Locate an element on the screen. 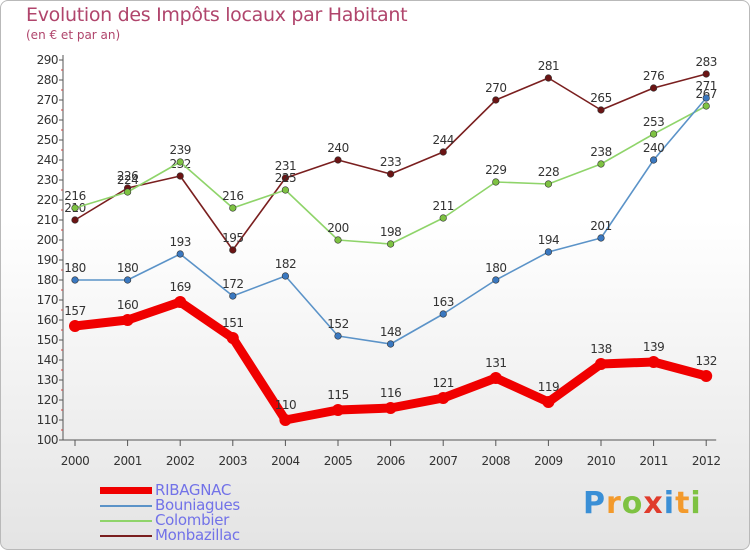 The height and width of the screenshot is (550, 750). y-tick-label: 240 is located at coordinates (47, 160).